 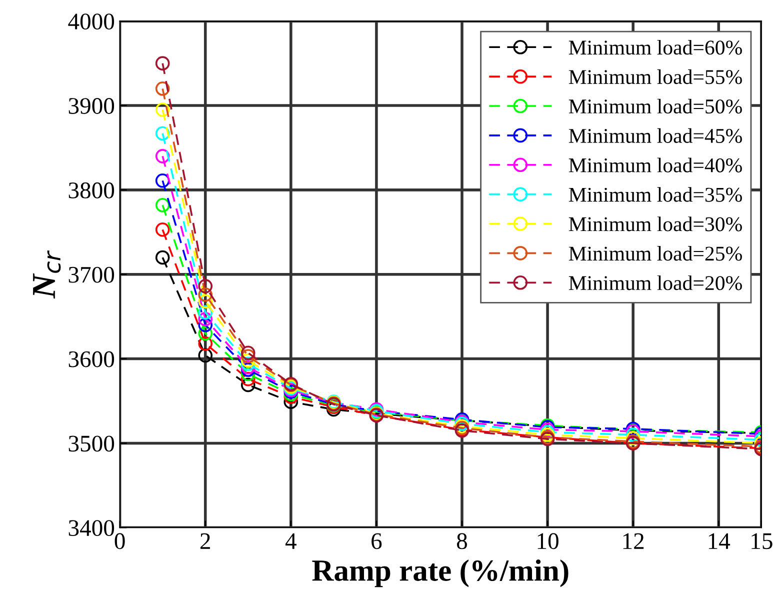 I want to click on y-tick-label: 3900, so click(x=91, y=106).